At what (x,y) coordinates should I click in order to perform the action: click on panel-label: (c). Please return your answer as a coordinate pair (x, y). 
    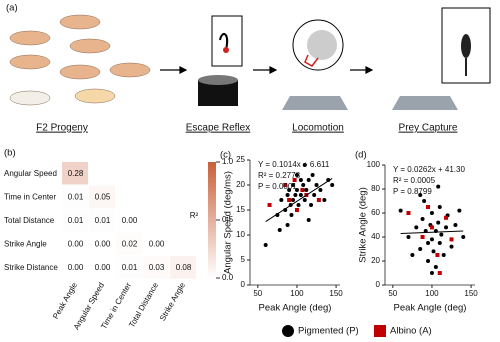
    Looking at the image, I should click on (225, 155).